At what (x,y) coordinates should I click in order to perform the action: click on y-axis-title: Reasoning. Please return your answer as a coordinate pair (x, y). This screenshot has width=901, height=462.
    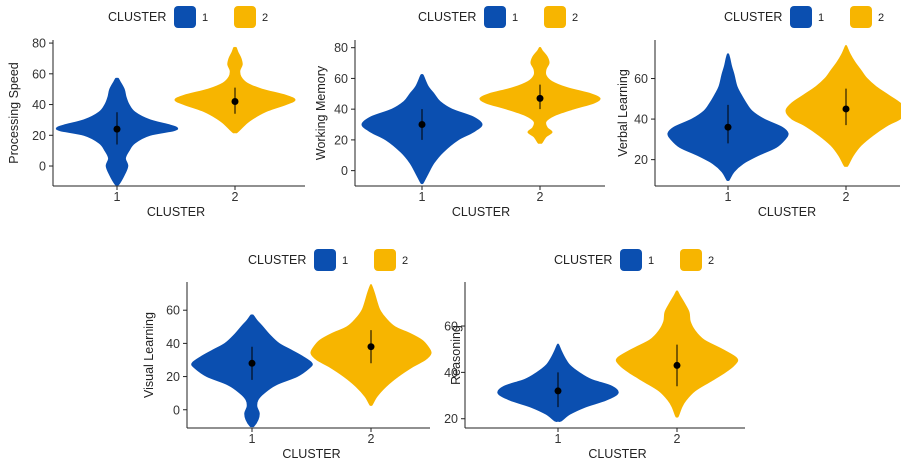
    Looking at the image, I should click on (456, 355).